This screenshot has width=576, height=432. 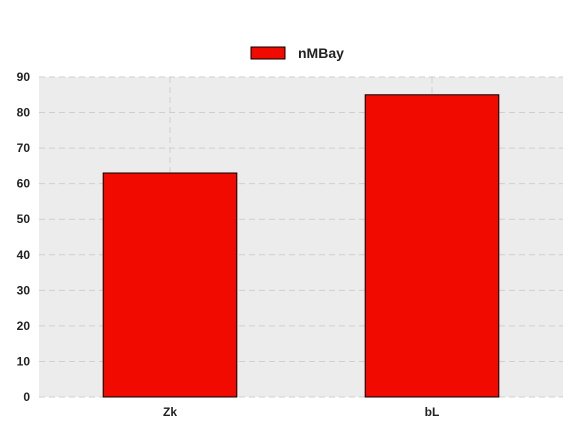 I want to click on bar, so click(x=170, y=285).